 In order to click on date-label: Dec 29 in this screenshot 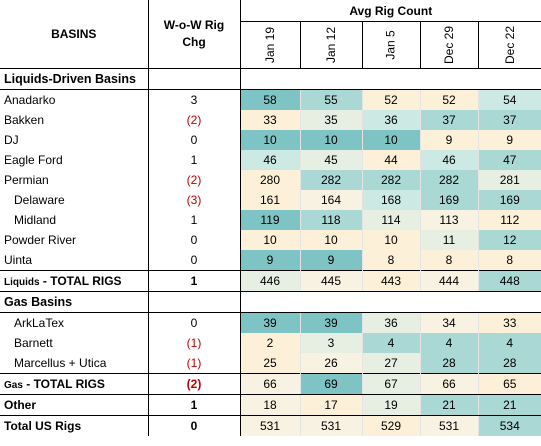, I will do `click(449, 45)`.